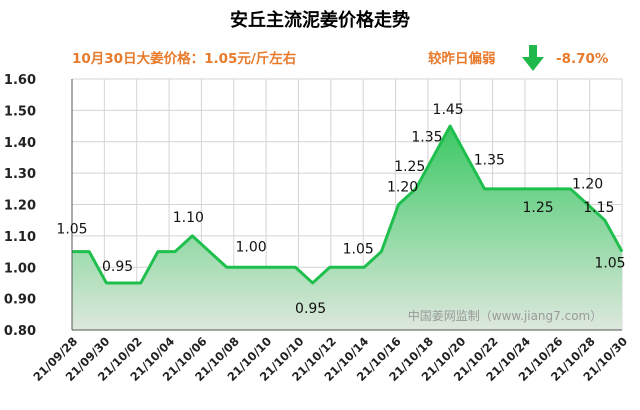 Image resolution: width=640 pixels, height=410 pixels. What do you see at coordinates (20, 111) in the screenshot?
I see `y-tick-label: 1.50` at bounding box center [20, 111].